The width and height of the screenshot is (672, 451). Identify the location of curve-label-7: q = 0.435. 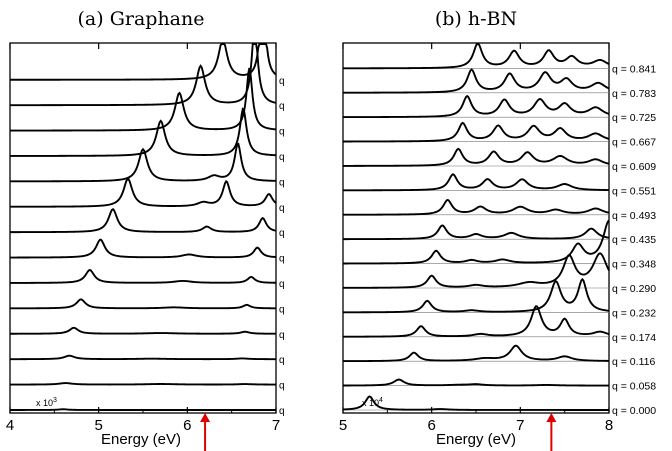
(634, 240).